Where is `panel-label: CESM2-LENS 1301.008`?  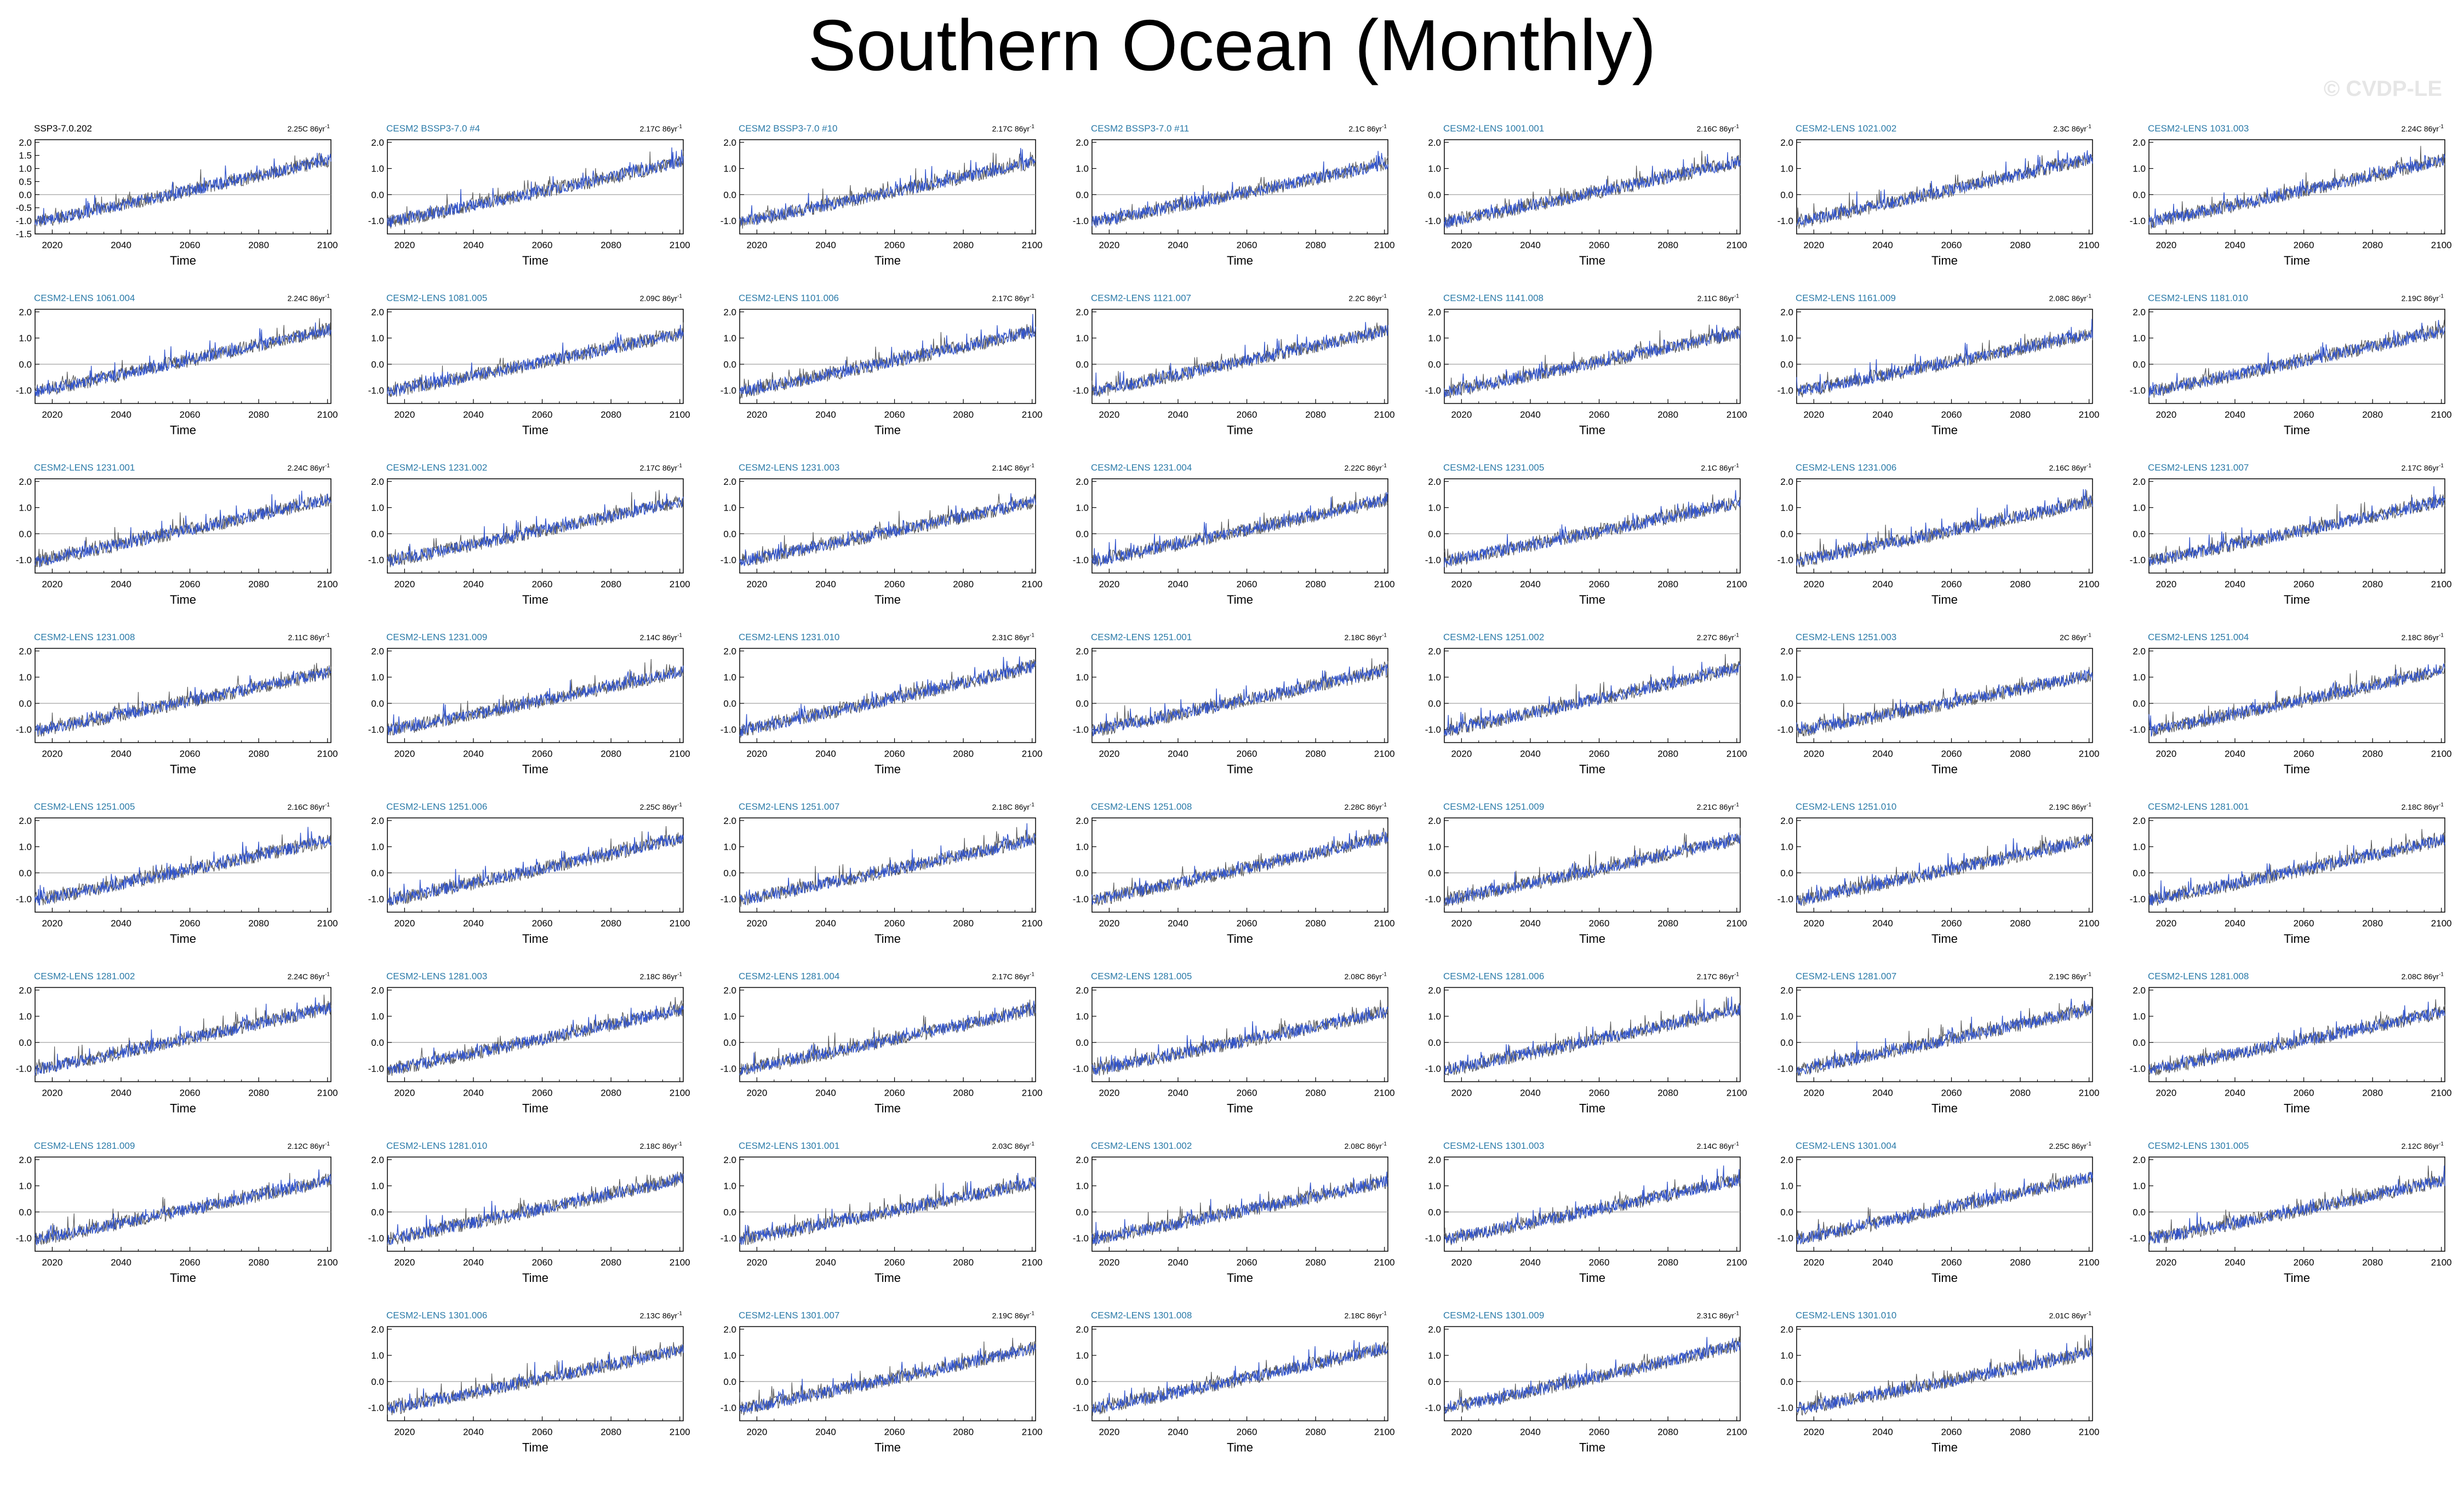 panel-label: CESM2-LENS 1301.008 is located at coordinates (1141, 1315).